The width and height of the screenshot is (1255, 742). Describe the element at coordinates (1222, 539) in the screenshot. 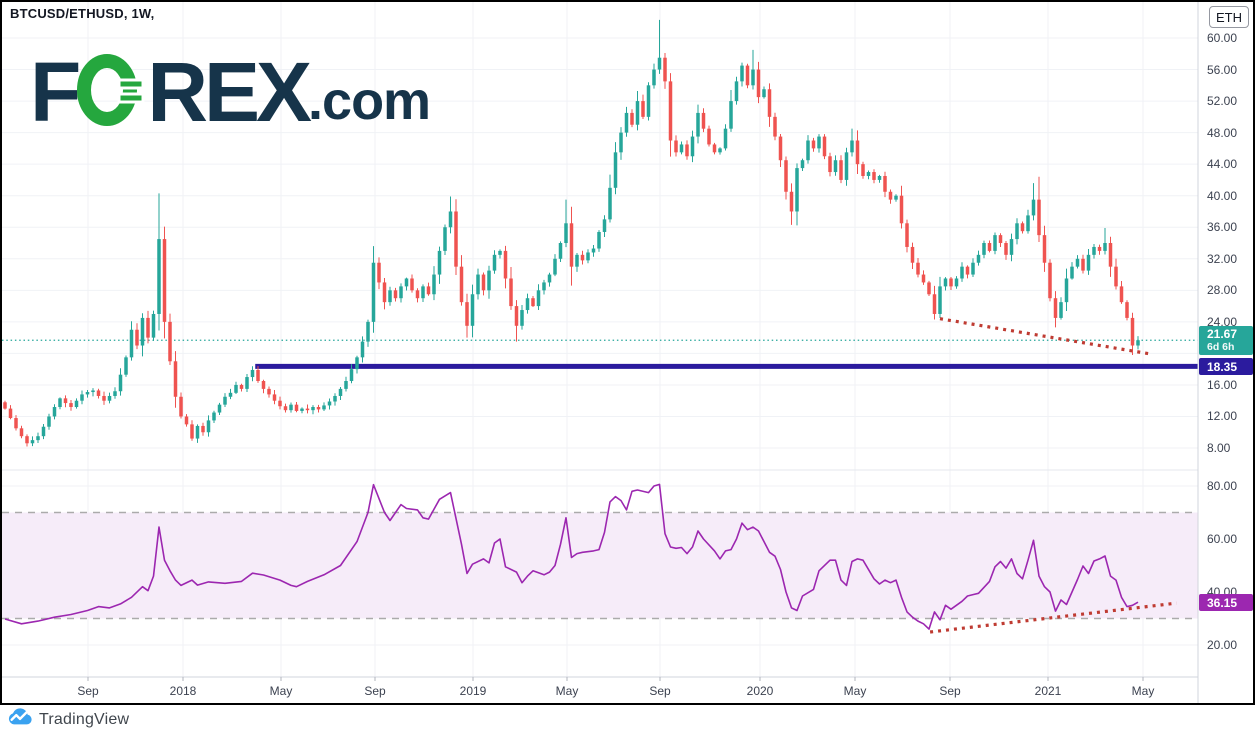

I see `indicator-tick-label: 60.00` at that location.